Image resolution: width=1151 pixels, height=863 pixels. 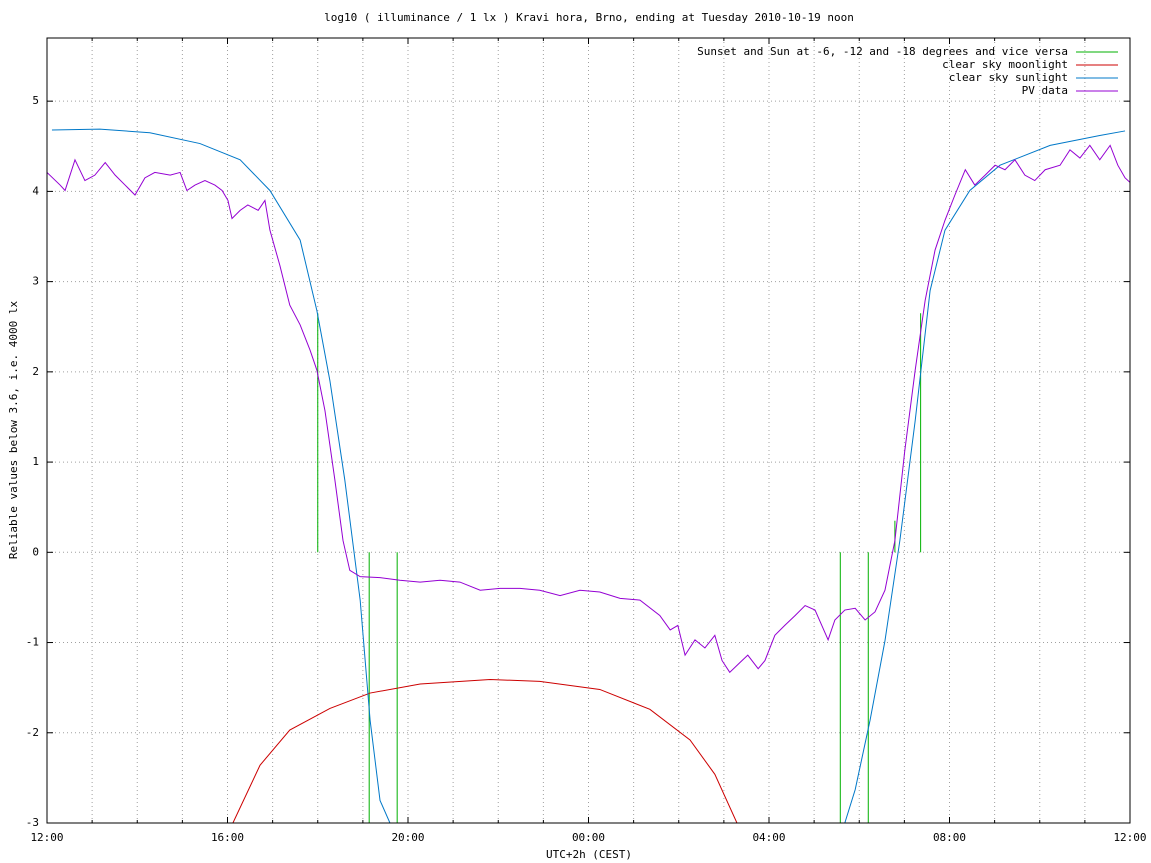 What do you see at coordinates (35, 100) in the screenshot?
I see `y-tick-label: 5` at bounding box center [35, 100].